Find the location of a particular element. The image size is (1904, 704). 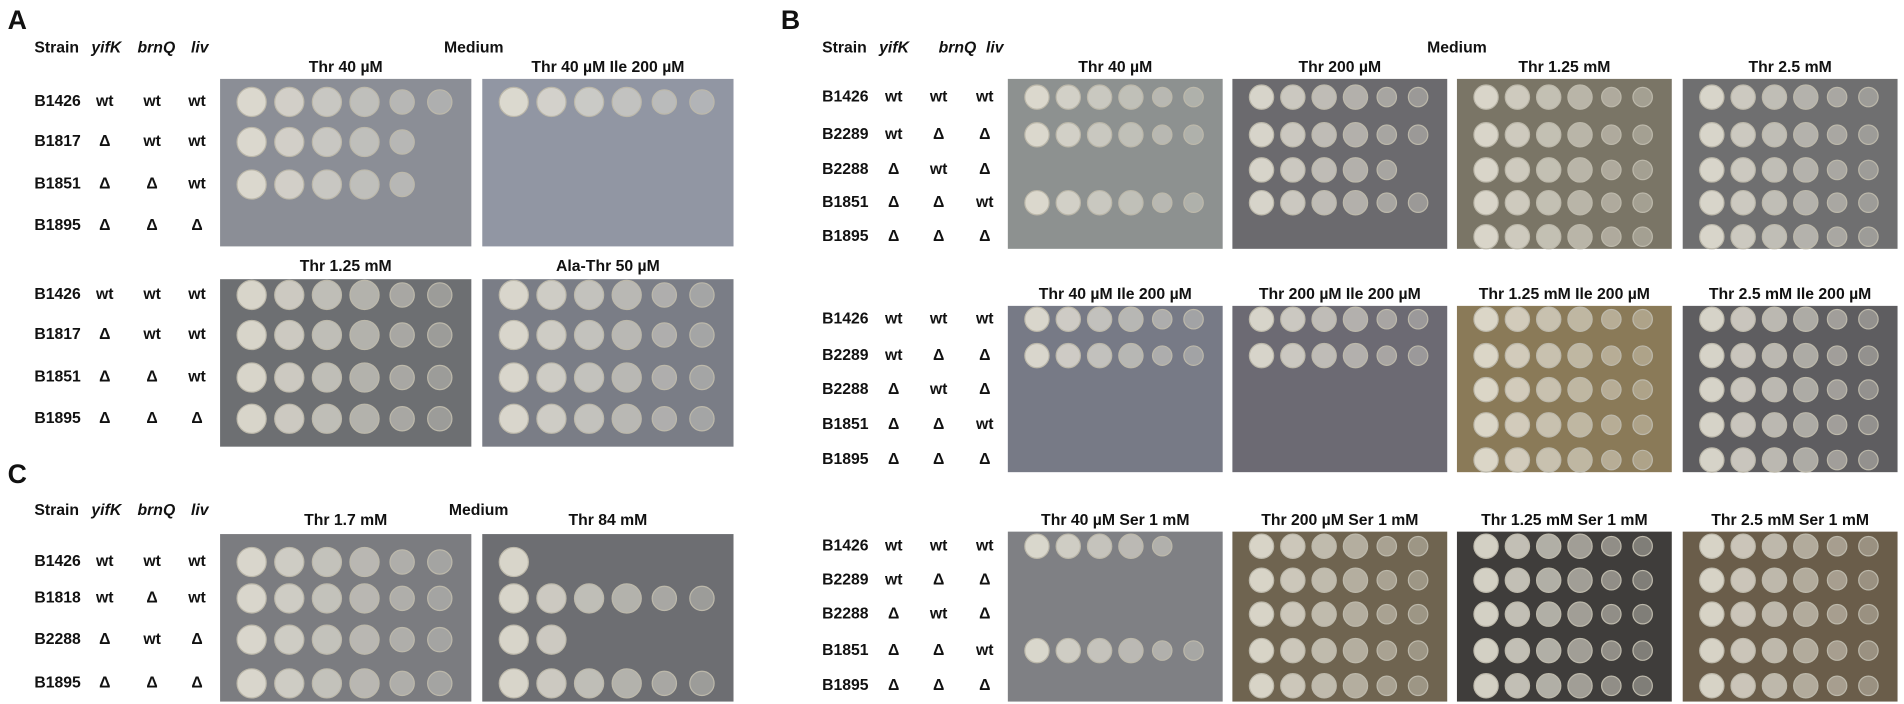

strain-name: B1817 is located at coordinates (57, 141).